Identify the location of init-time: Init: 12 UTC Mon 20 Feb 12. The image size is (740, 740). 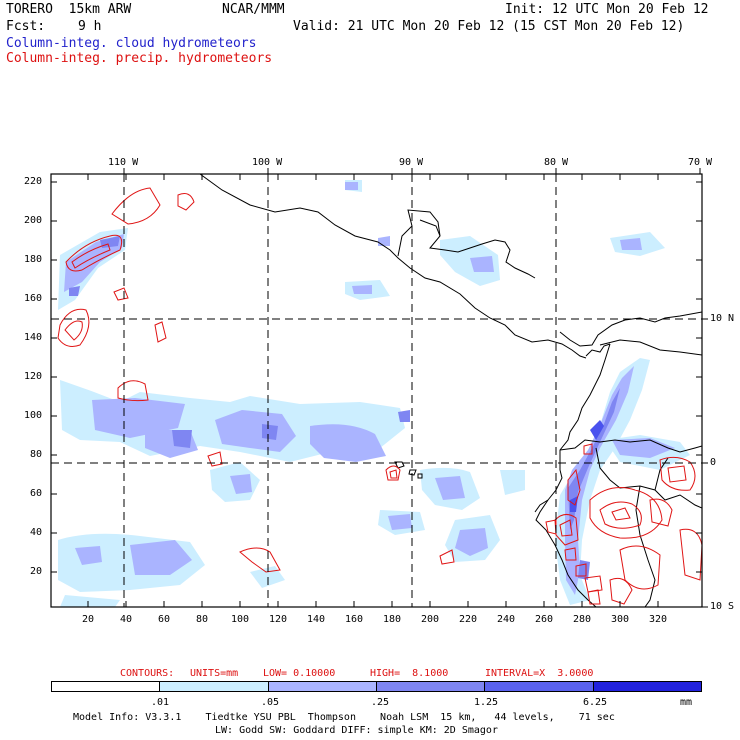
(607, 9).